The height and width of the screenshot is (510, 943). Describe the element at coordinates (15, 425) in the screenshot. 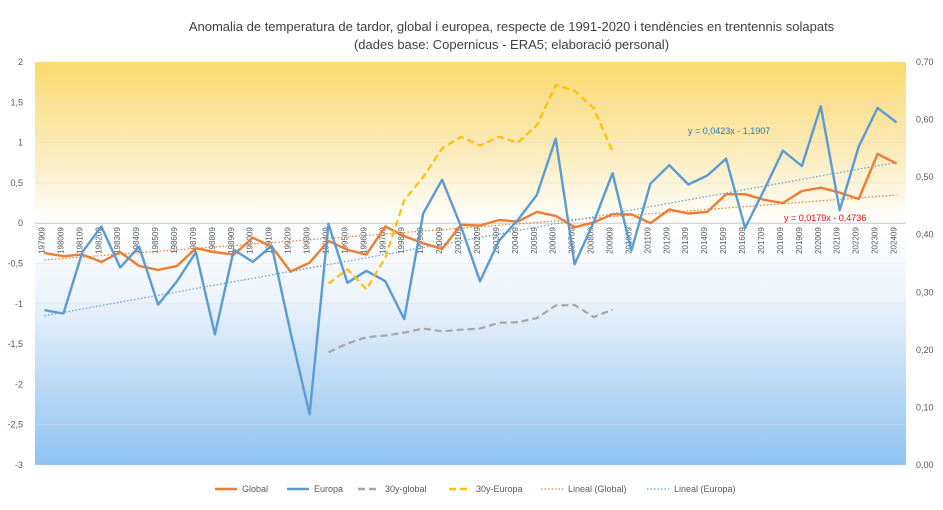

I see `y-tick-label: -2,5` at that location.